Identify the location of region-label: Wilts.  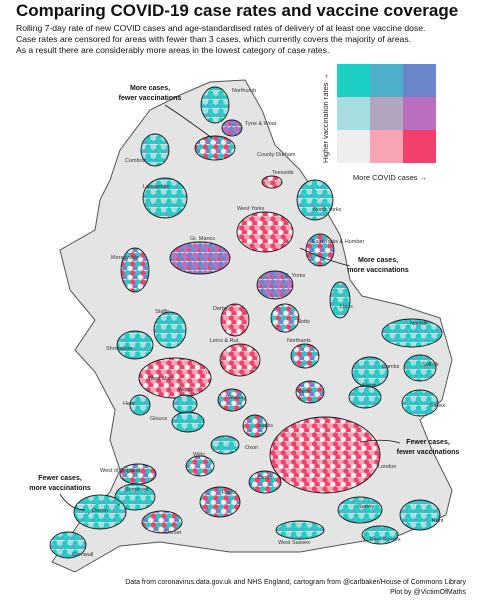
(199, 455).